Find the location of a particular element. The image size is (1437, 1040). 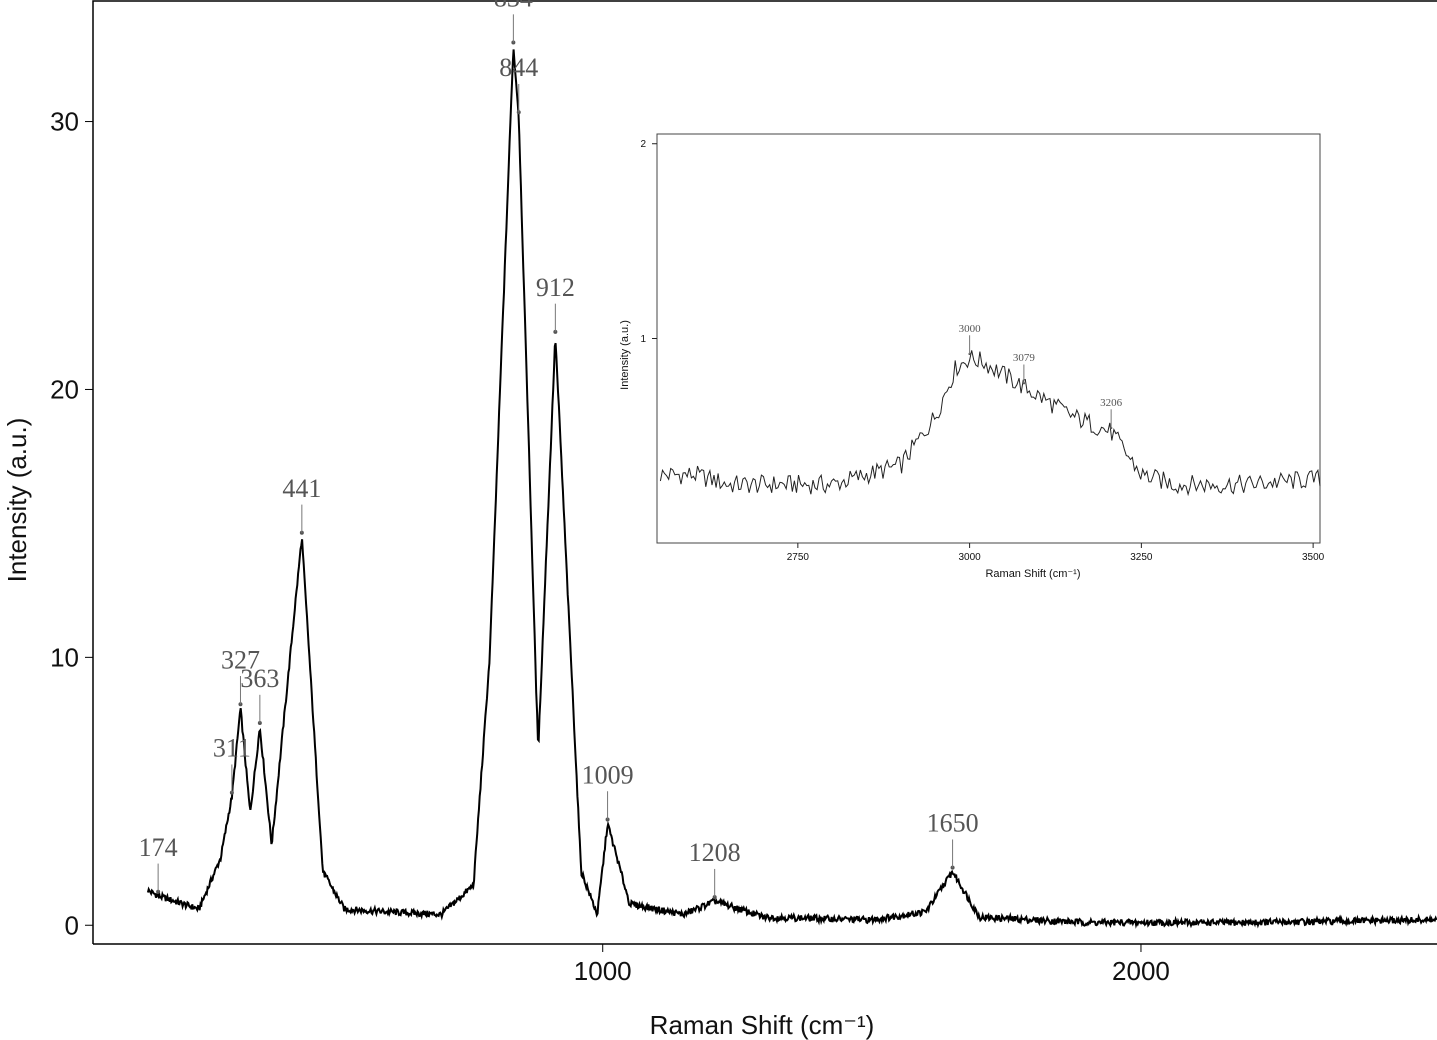

inset-x-tick-label: 3000 is located at coordinates (969, 557).